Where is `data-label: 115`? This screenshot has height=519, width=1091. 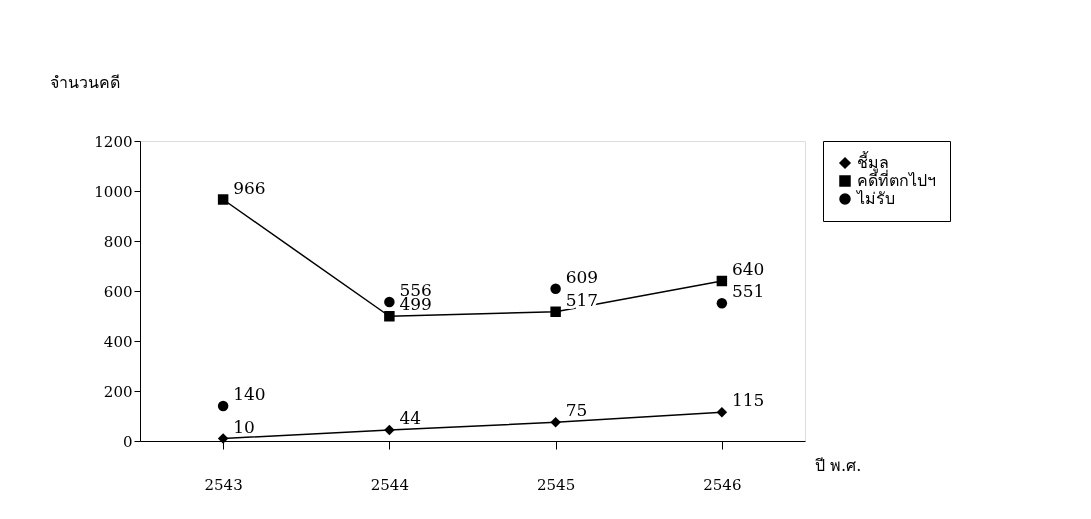 data-label: 115 is located at coordinates (748, 400).